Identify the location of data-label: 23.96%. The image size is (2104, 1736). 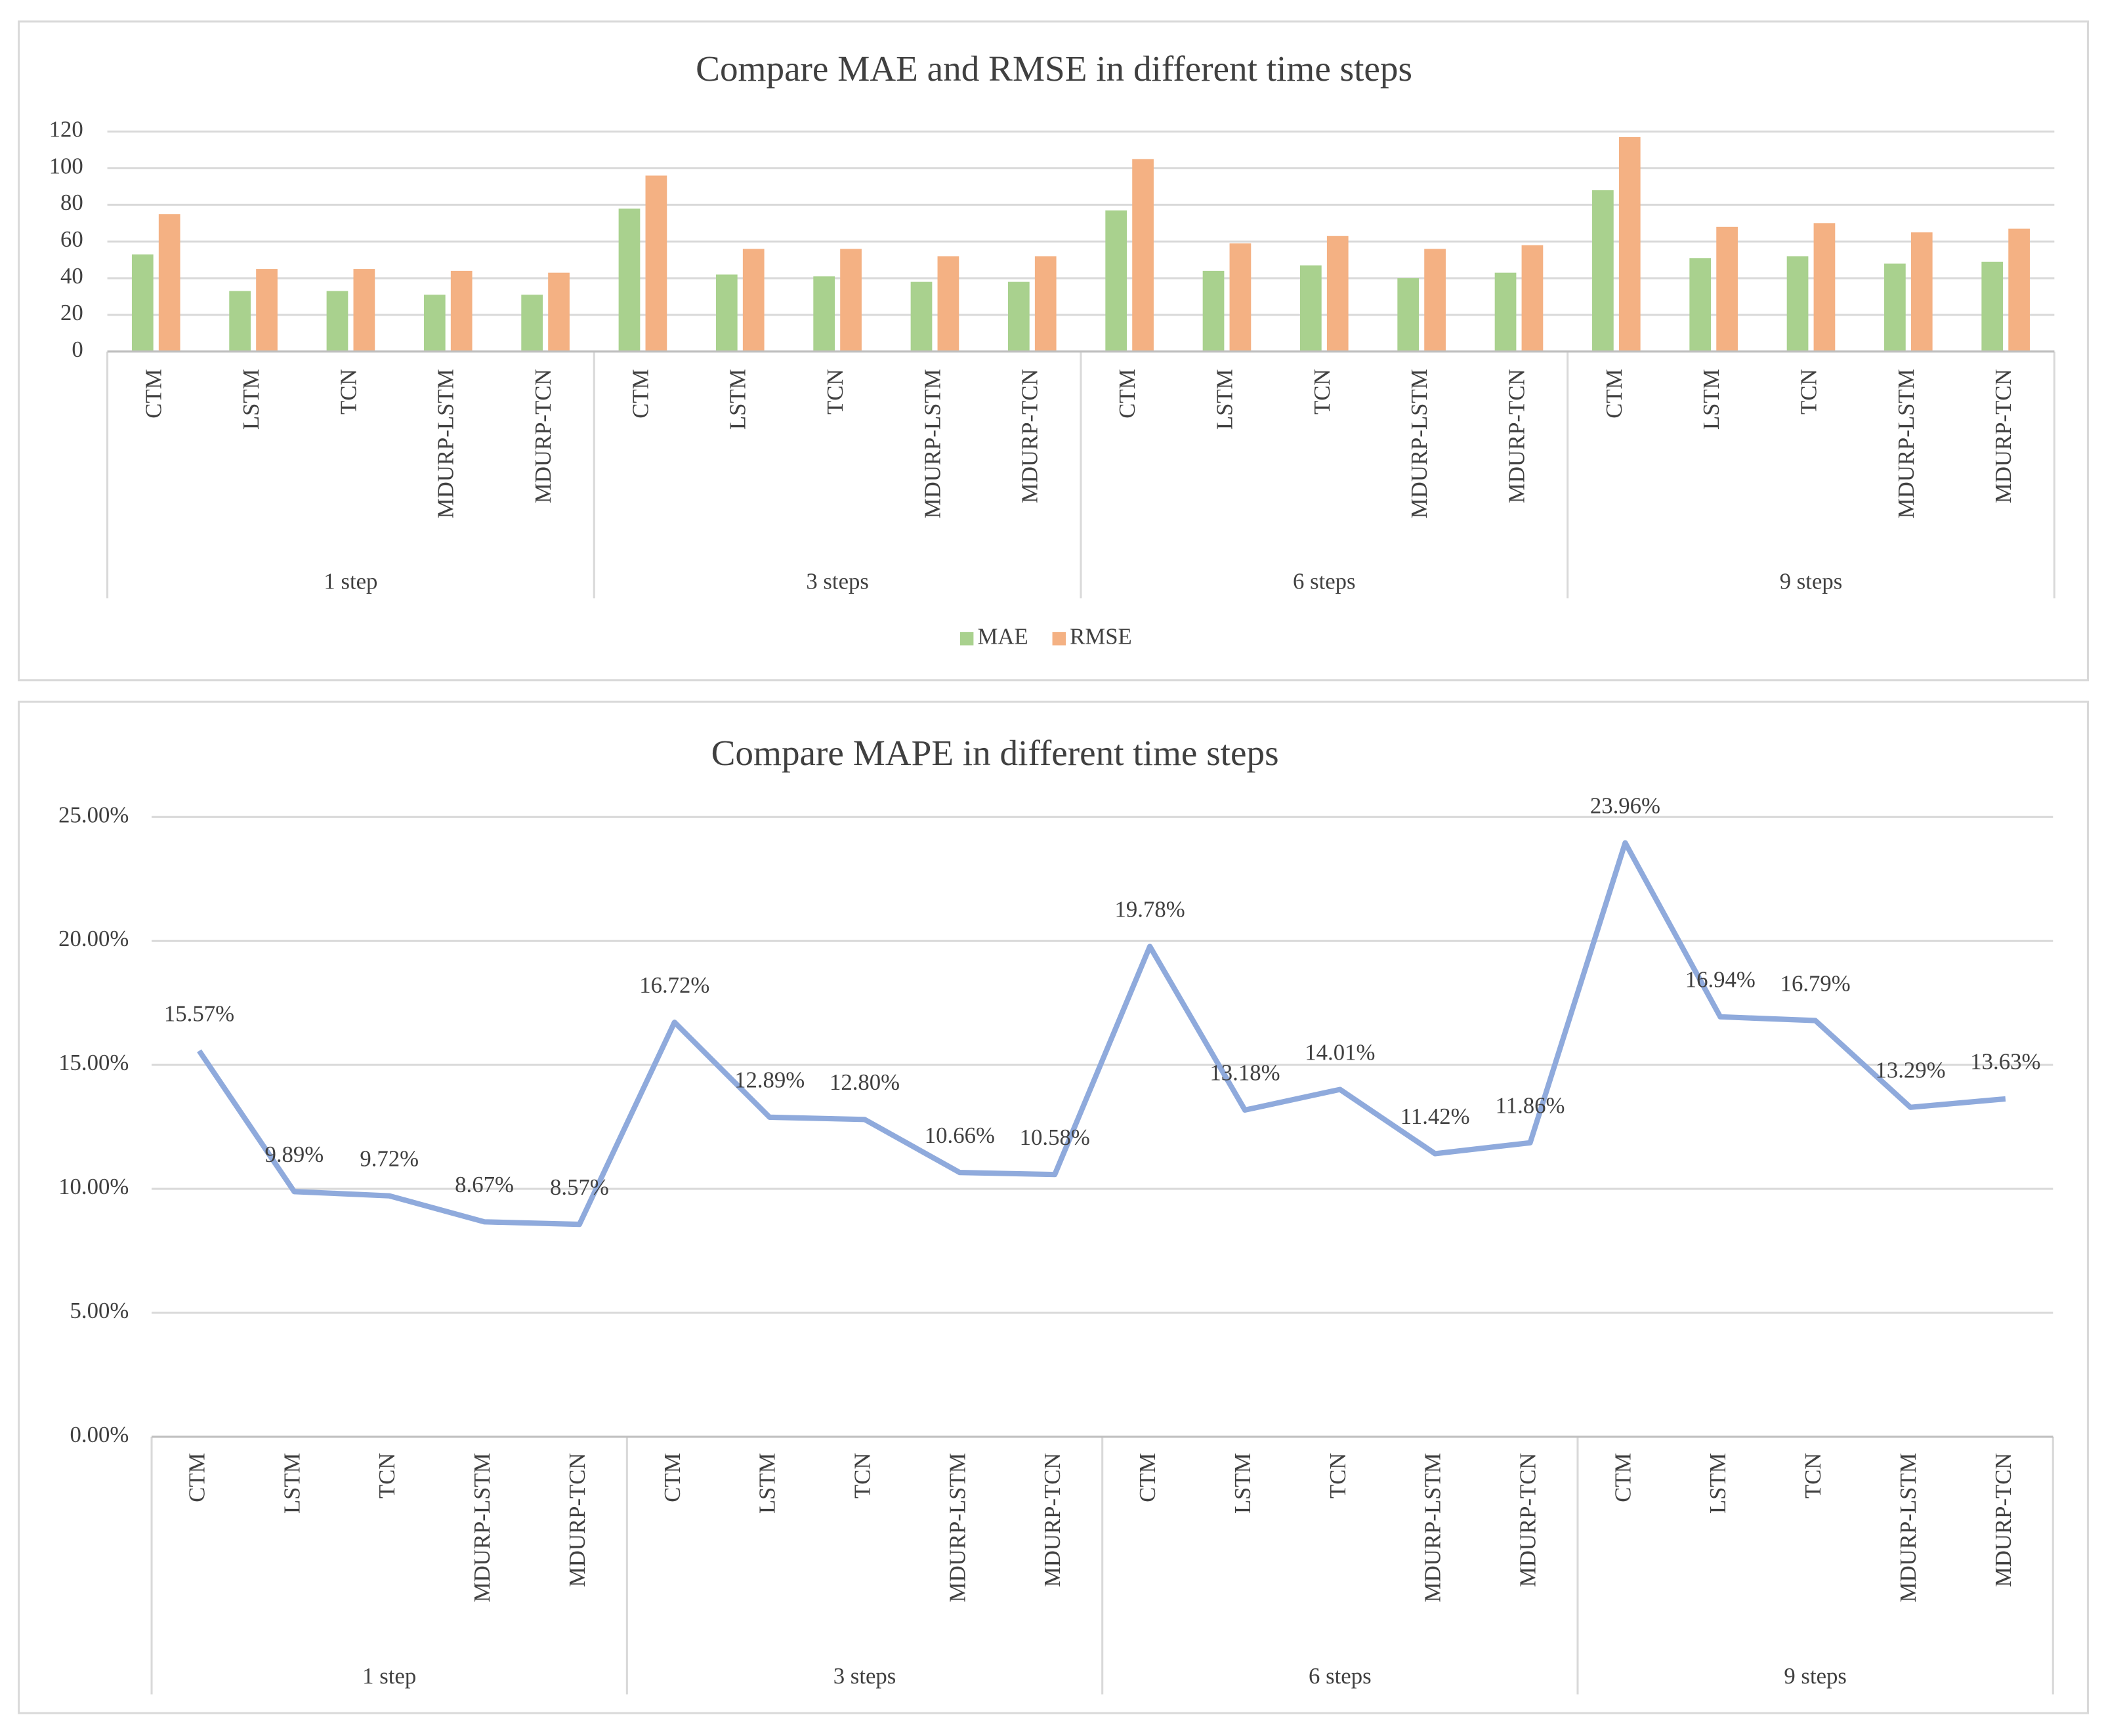
(1625, 805).